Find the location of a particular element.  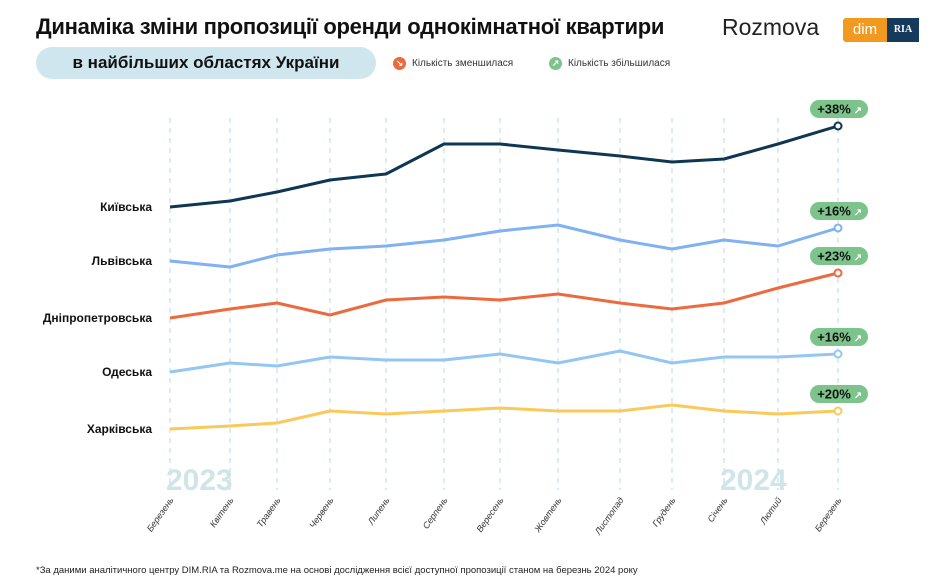

dim-logo: dim is located at coordinates (865, 30).